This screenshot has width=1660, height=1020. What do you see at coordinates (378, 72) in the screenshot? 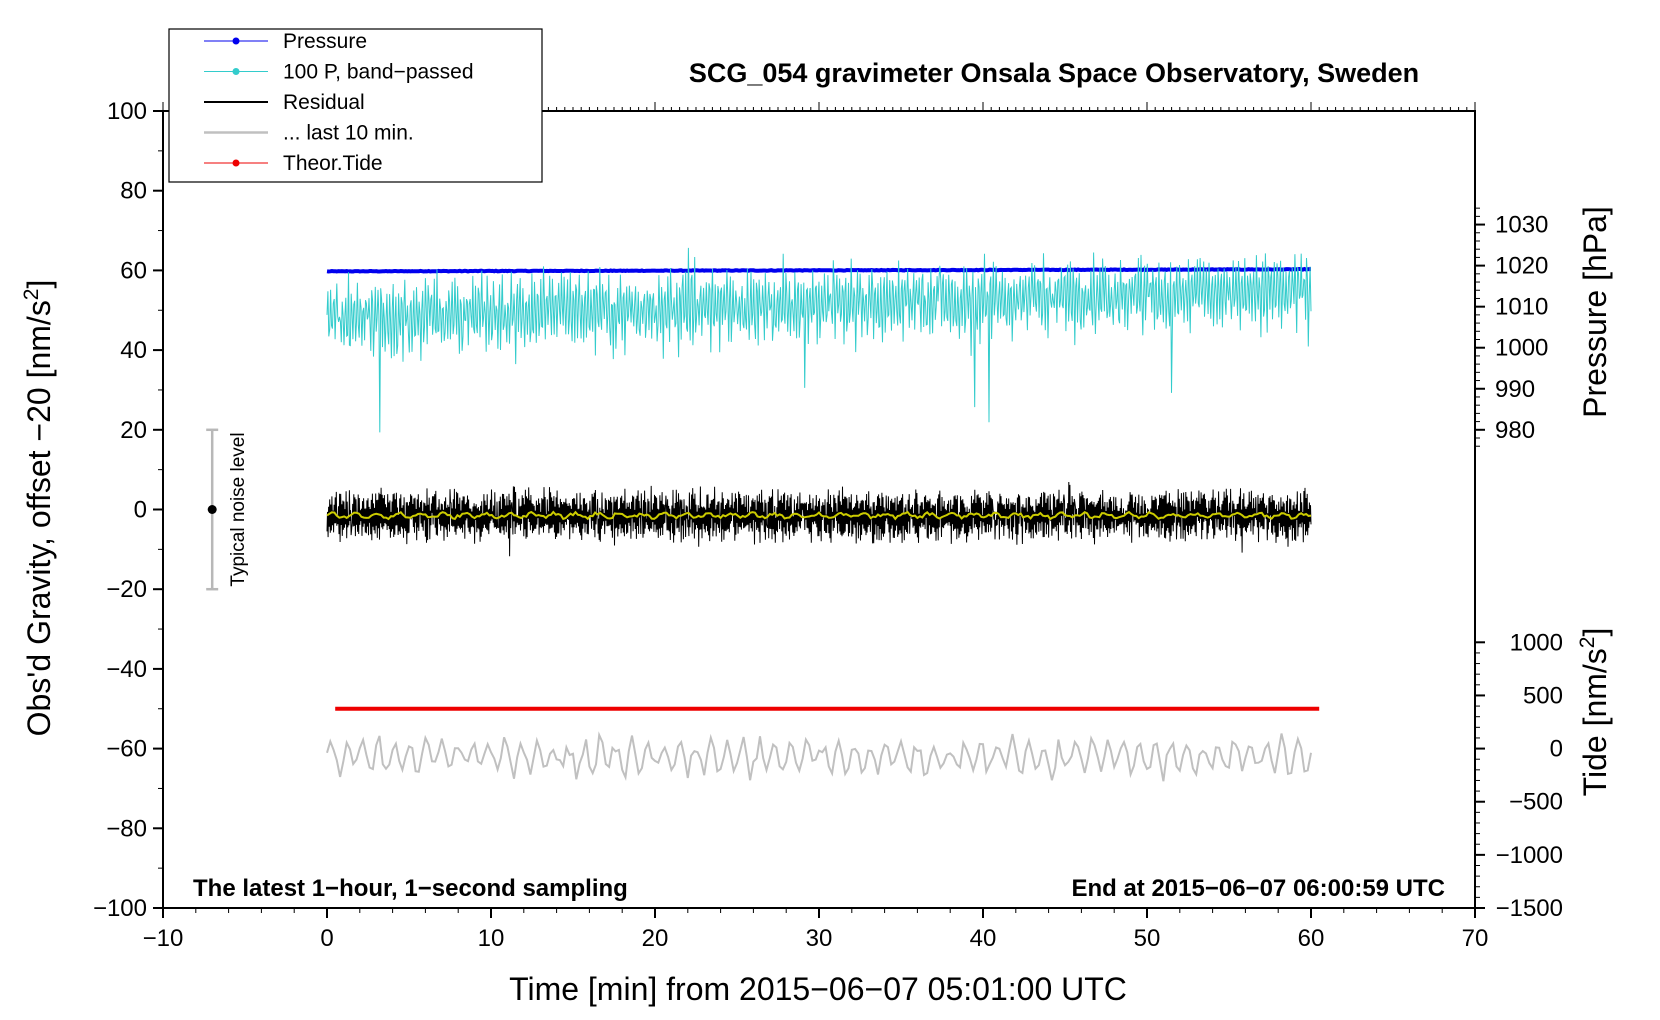
I see `legend-label: 100 P, band−passed` at bounding box center [378, 72].